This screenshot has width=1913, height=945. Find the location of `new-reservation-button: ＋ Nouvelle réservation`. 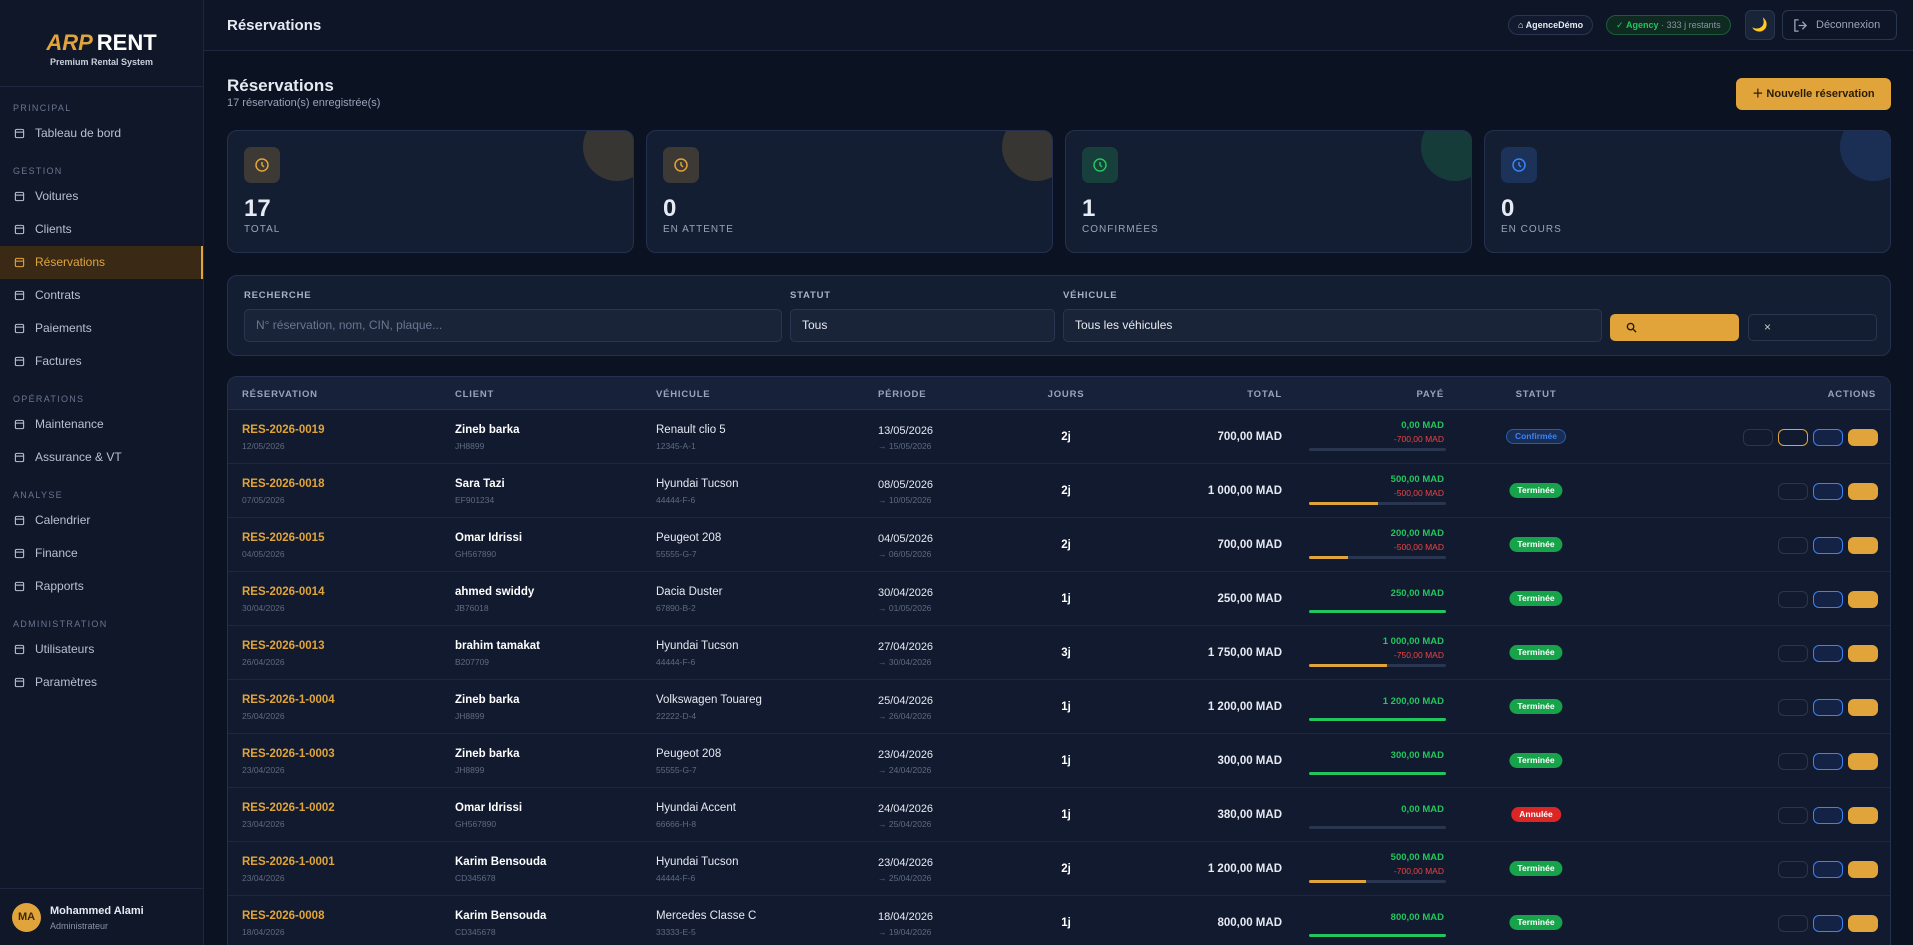

new-reservation-button: ＋ Nouvelle réservation is located at coordinates (1813, 94).